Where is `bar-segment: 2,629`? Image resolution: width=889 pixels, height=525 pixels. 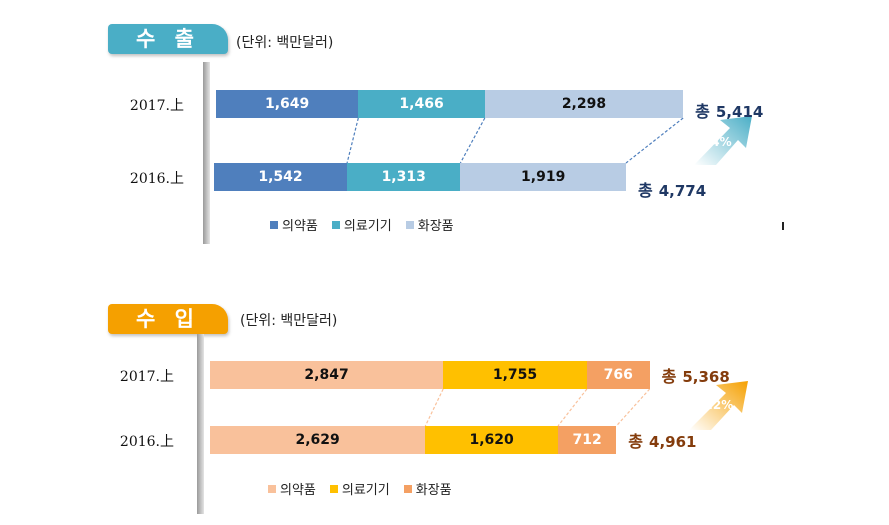
bar-segment: 2,629 is located at coordinates (318, 440).